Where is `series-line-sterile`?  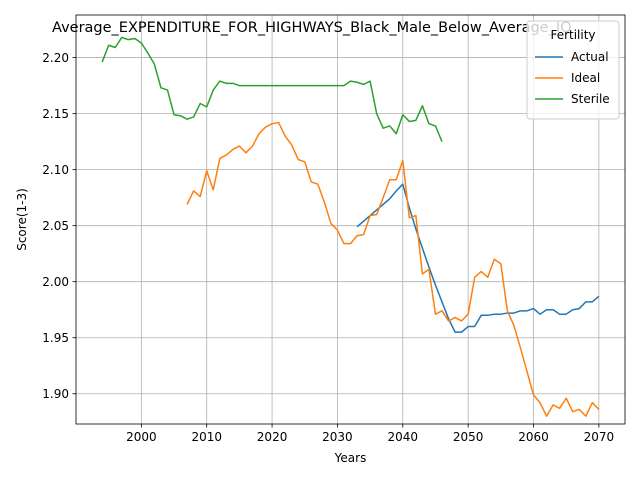
series-line-sterile is located at coordinates (272, 89).